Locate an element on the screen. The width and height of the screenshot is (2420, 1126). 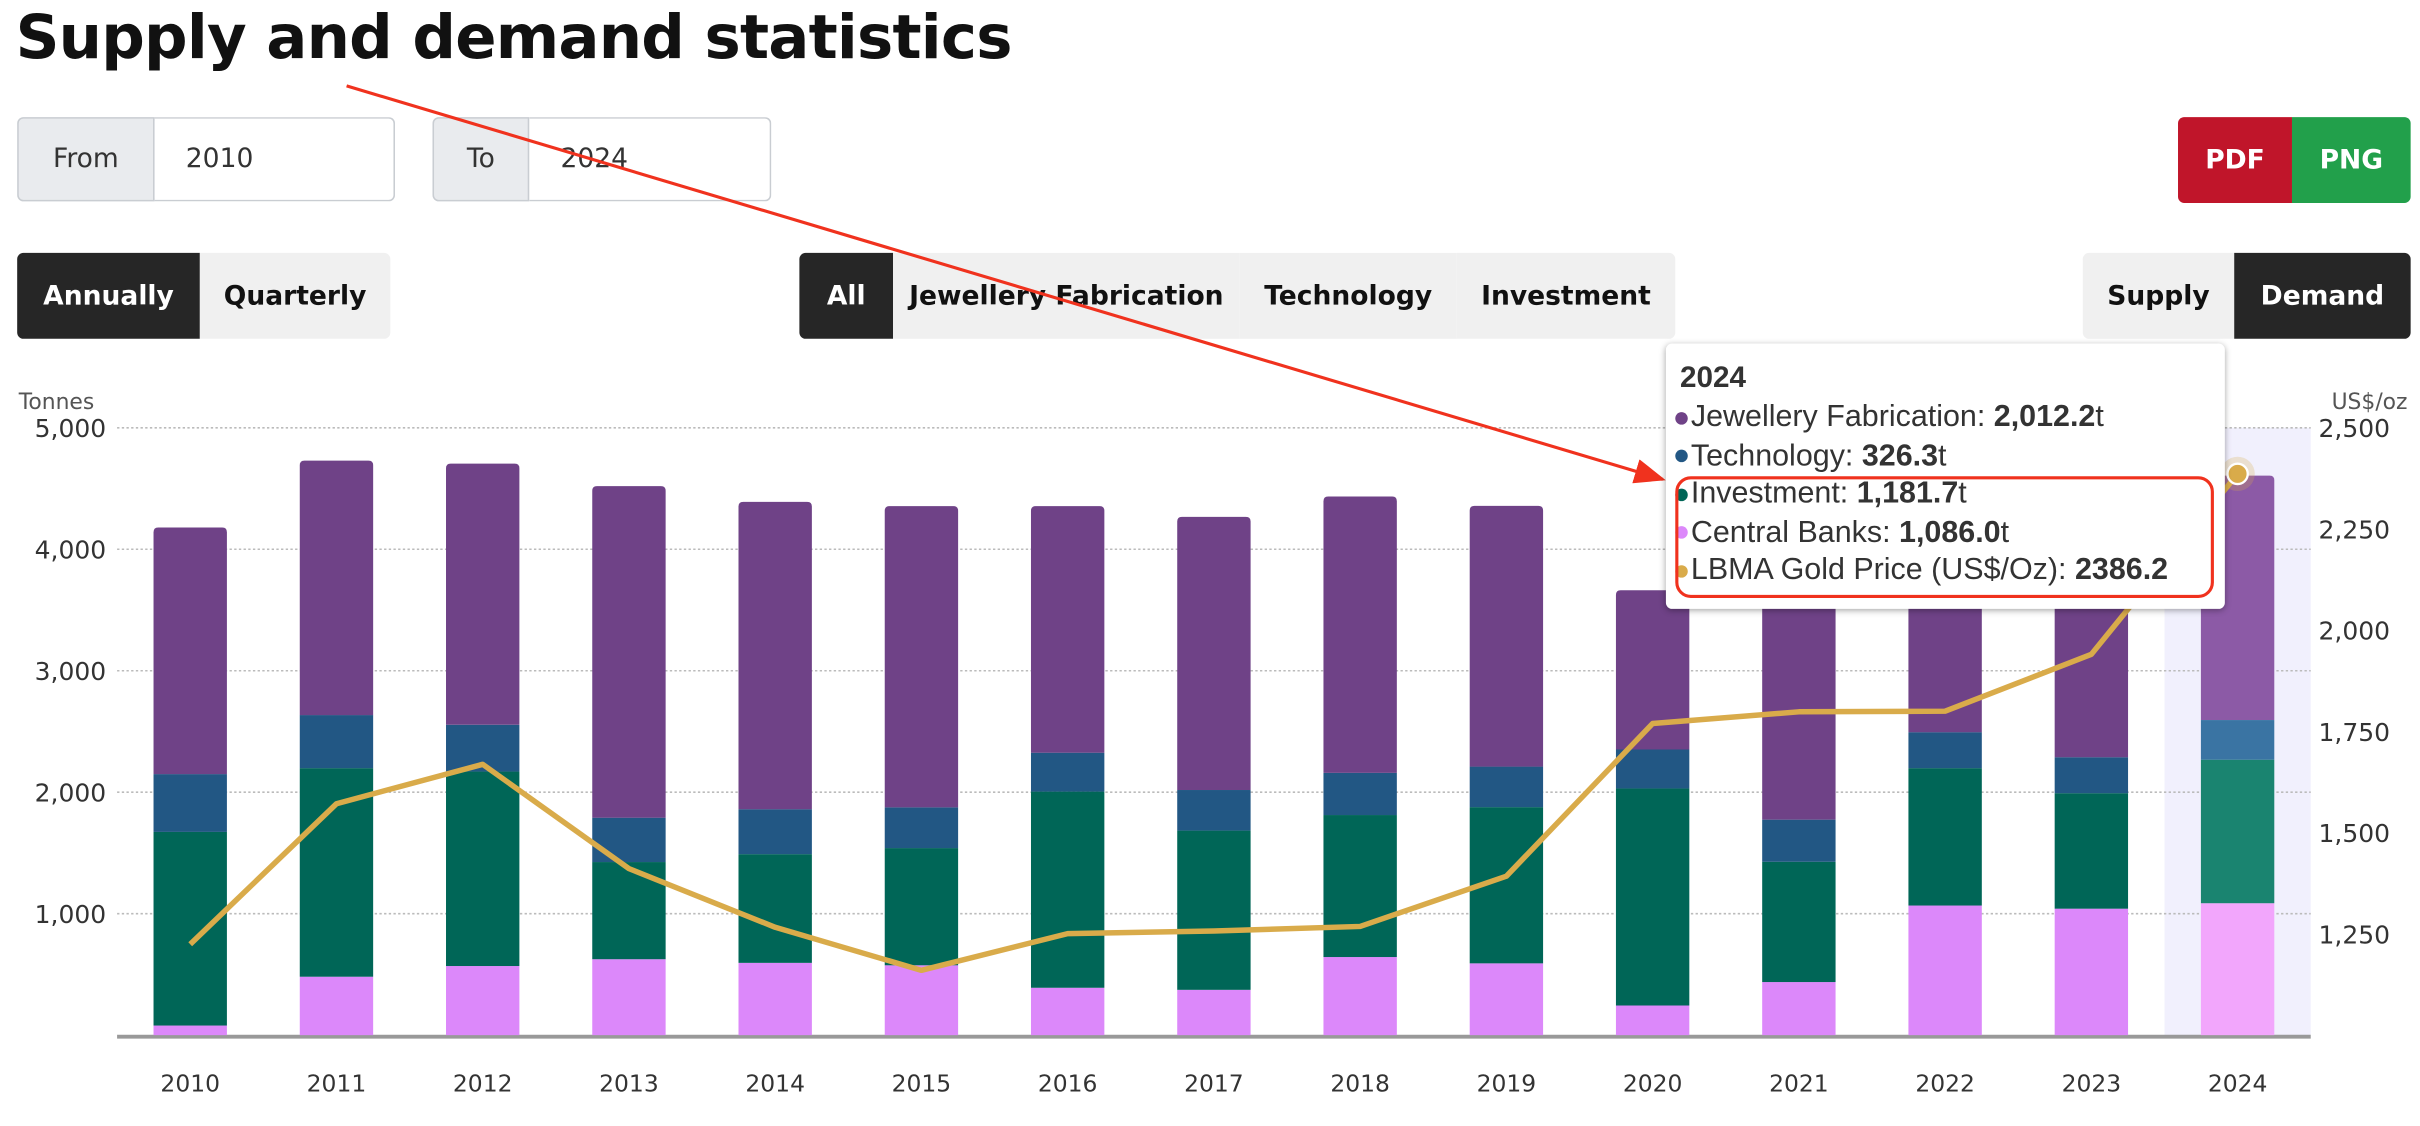
x-tick-label: 2012 is located at coordinates (483, 1083).